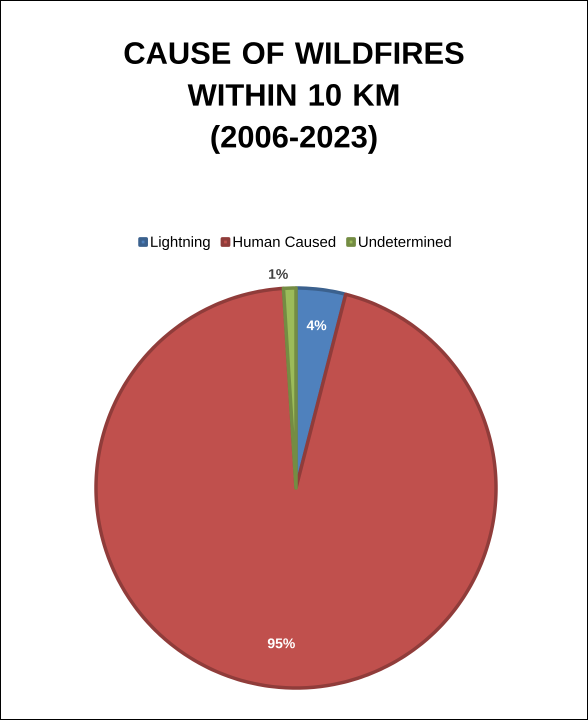  Describe the element at coordinates (285, 242) in the screenshot. I see `legend-label: Human Caused` at that location.